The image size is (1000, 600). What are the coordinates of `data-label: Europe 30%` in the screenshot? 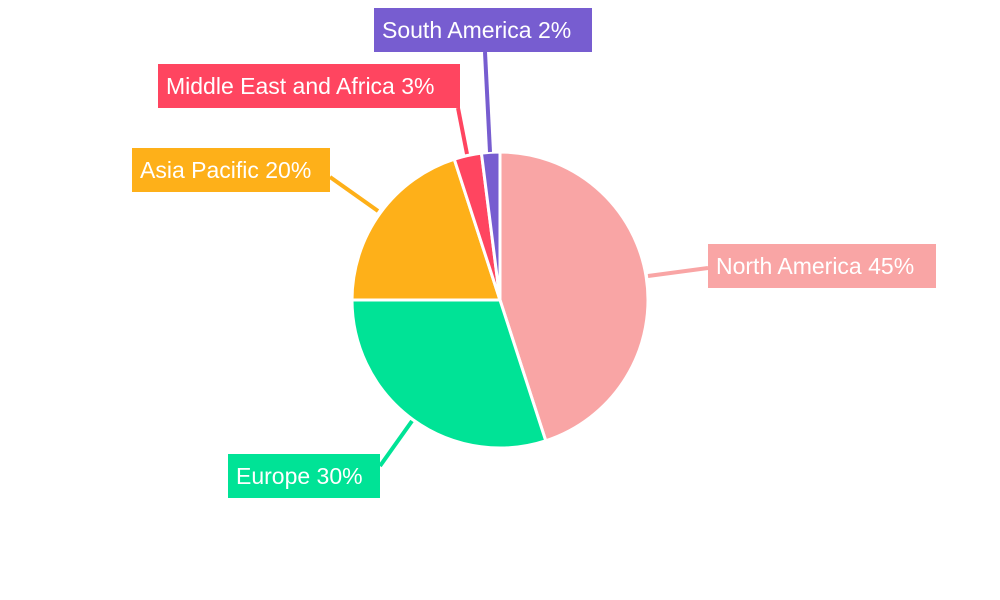 It's located at (304, 476).